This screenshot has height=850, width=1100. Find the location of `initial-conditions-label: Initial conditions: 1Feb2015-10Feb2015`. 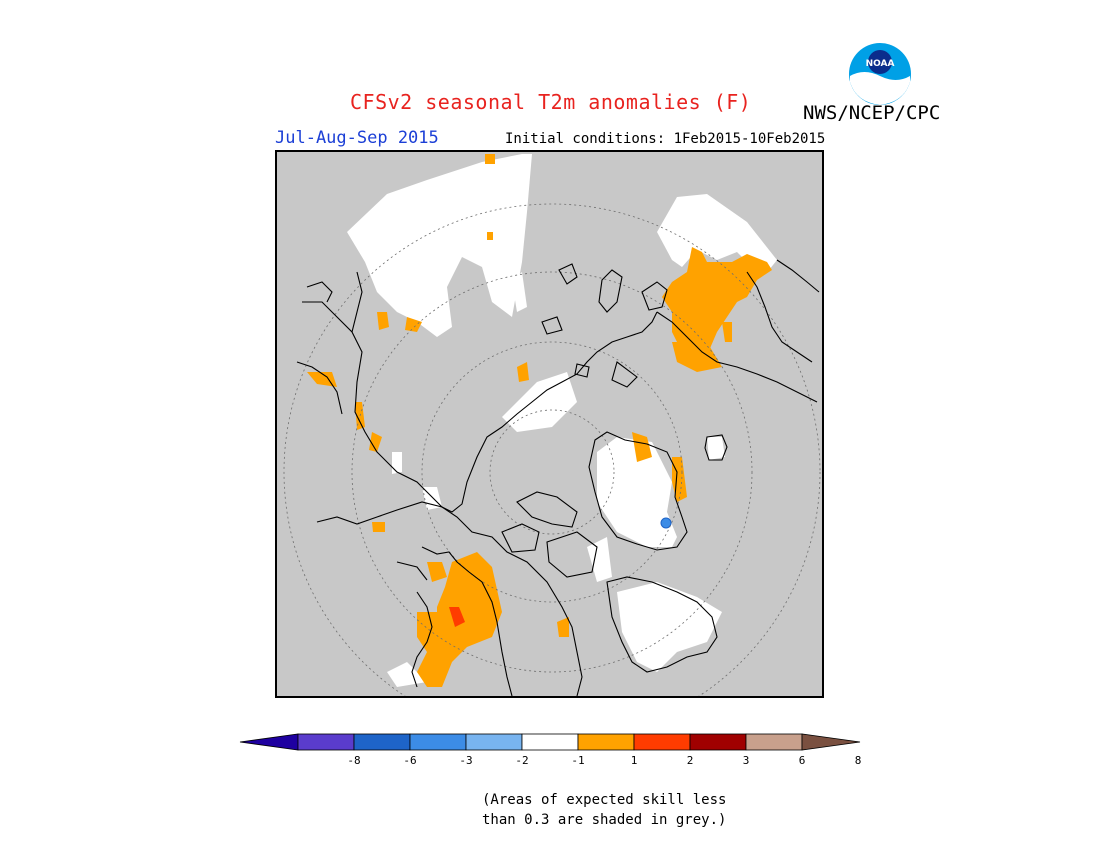

initial-conditions-label: Initial conditions: 1Feb2015-10Feb2015 is located at coordinates (665, 139).